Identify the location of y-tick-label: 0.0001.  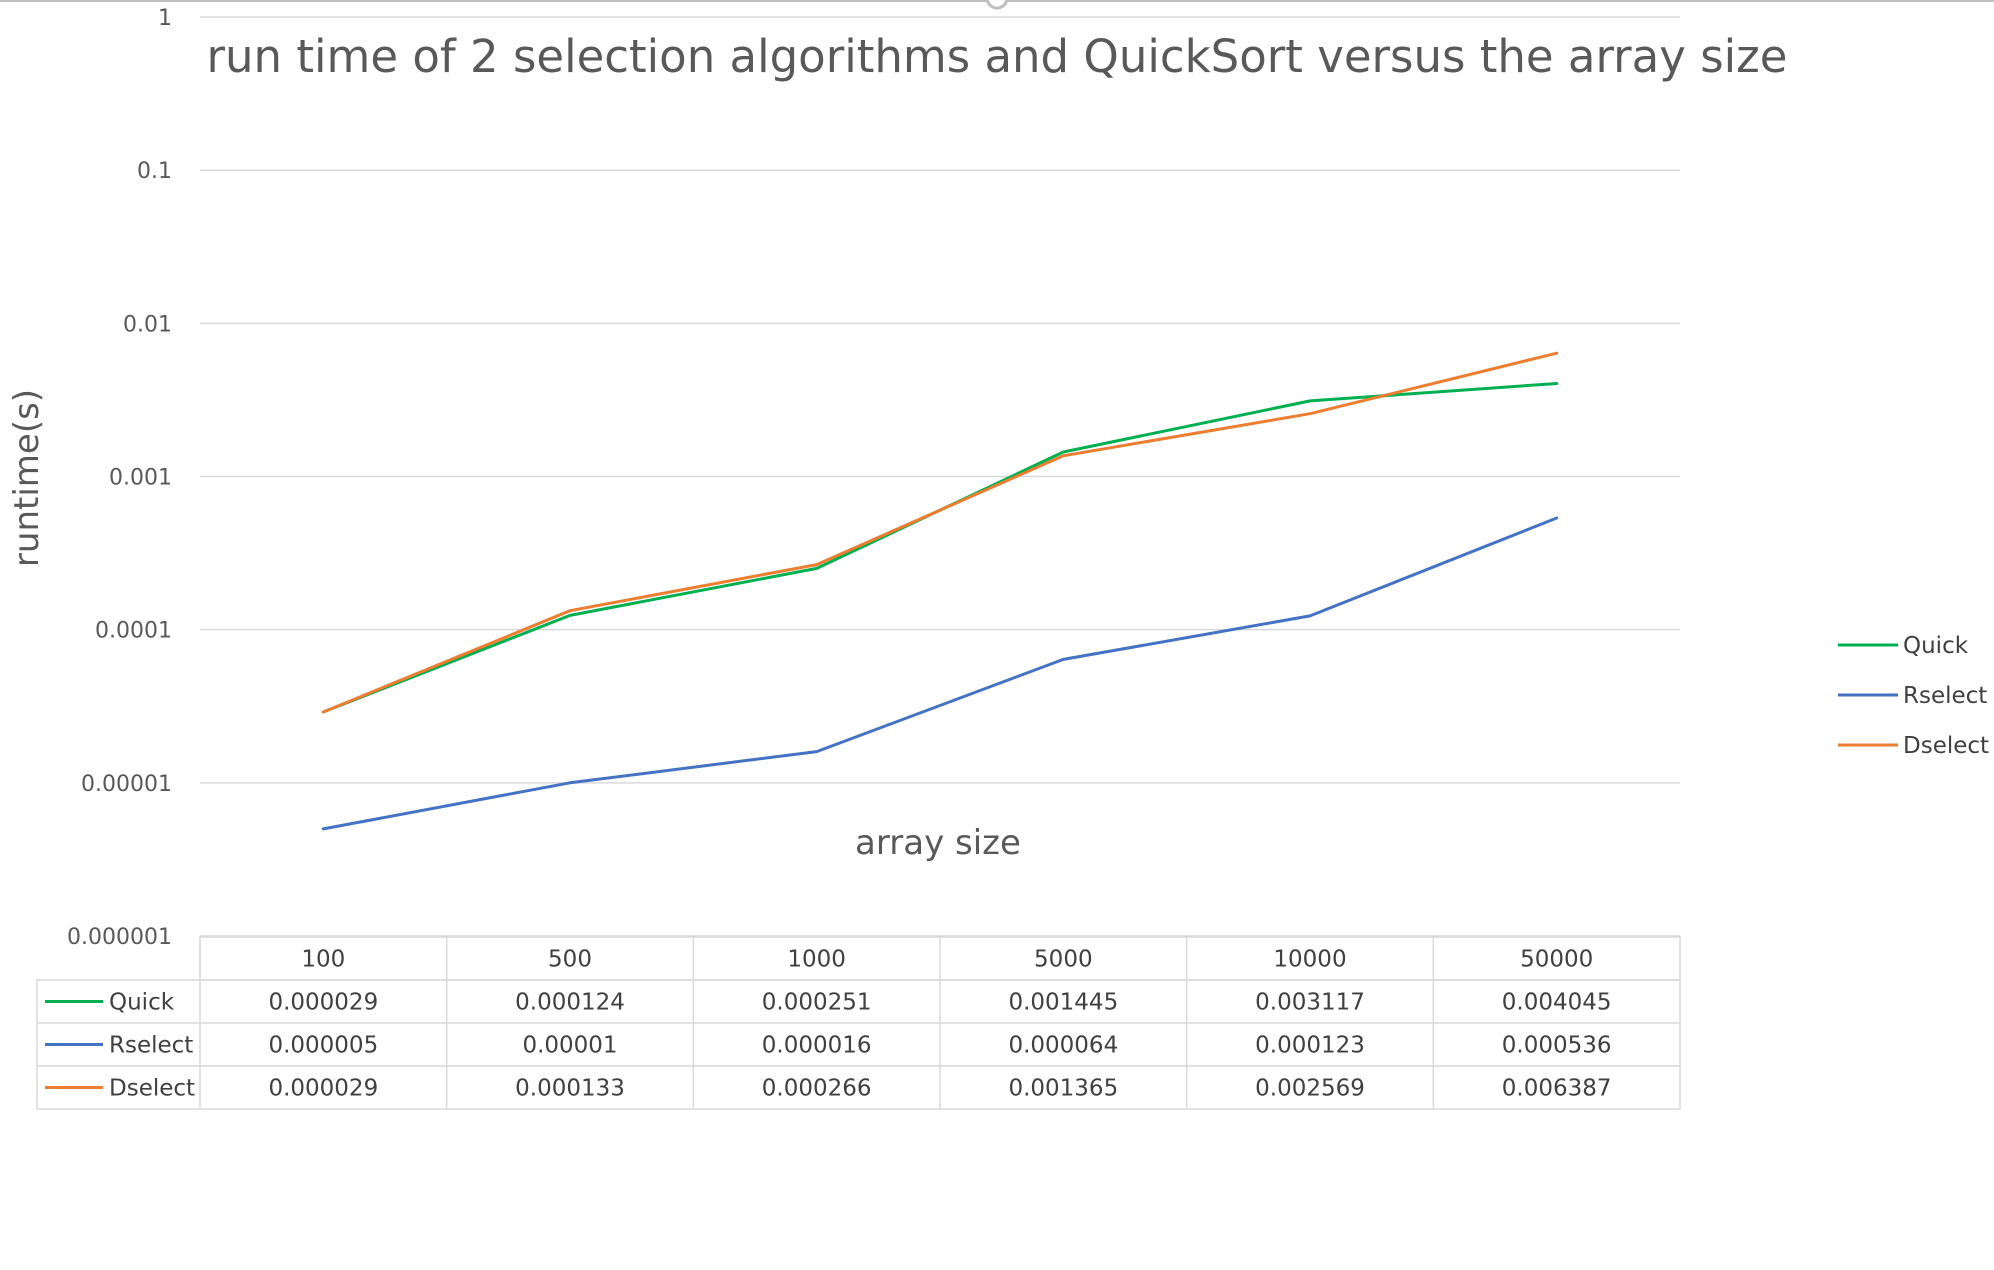
(133, 631).